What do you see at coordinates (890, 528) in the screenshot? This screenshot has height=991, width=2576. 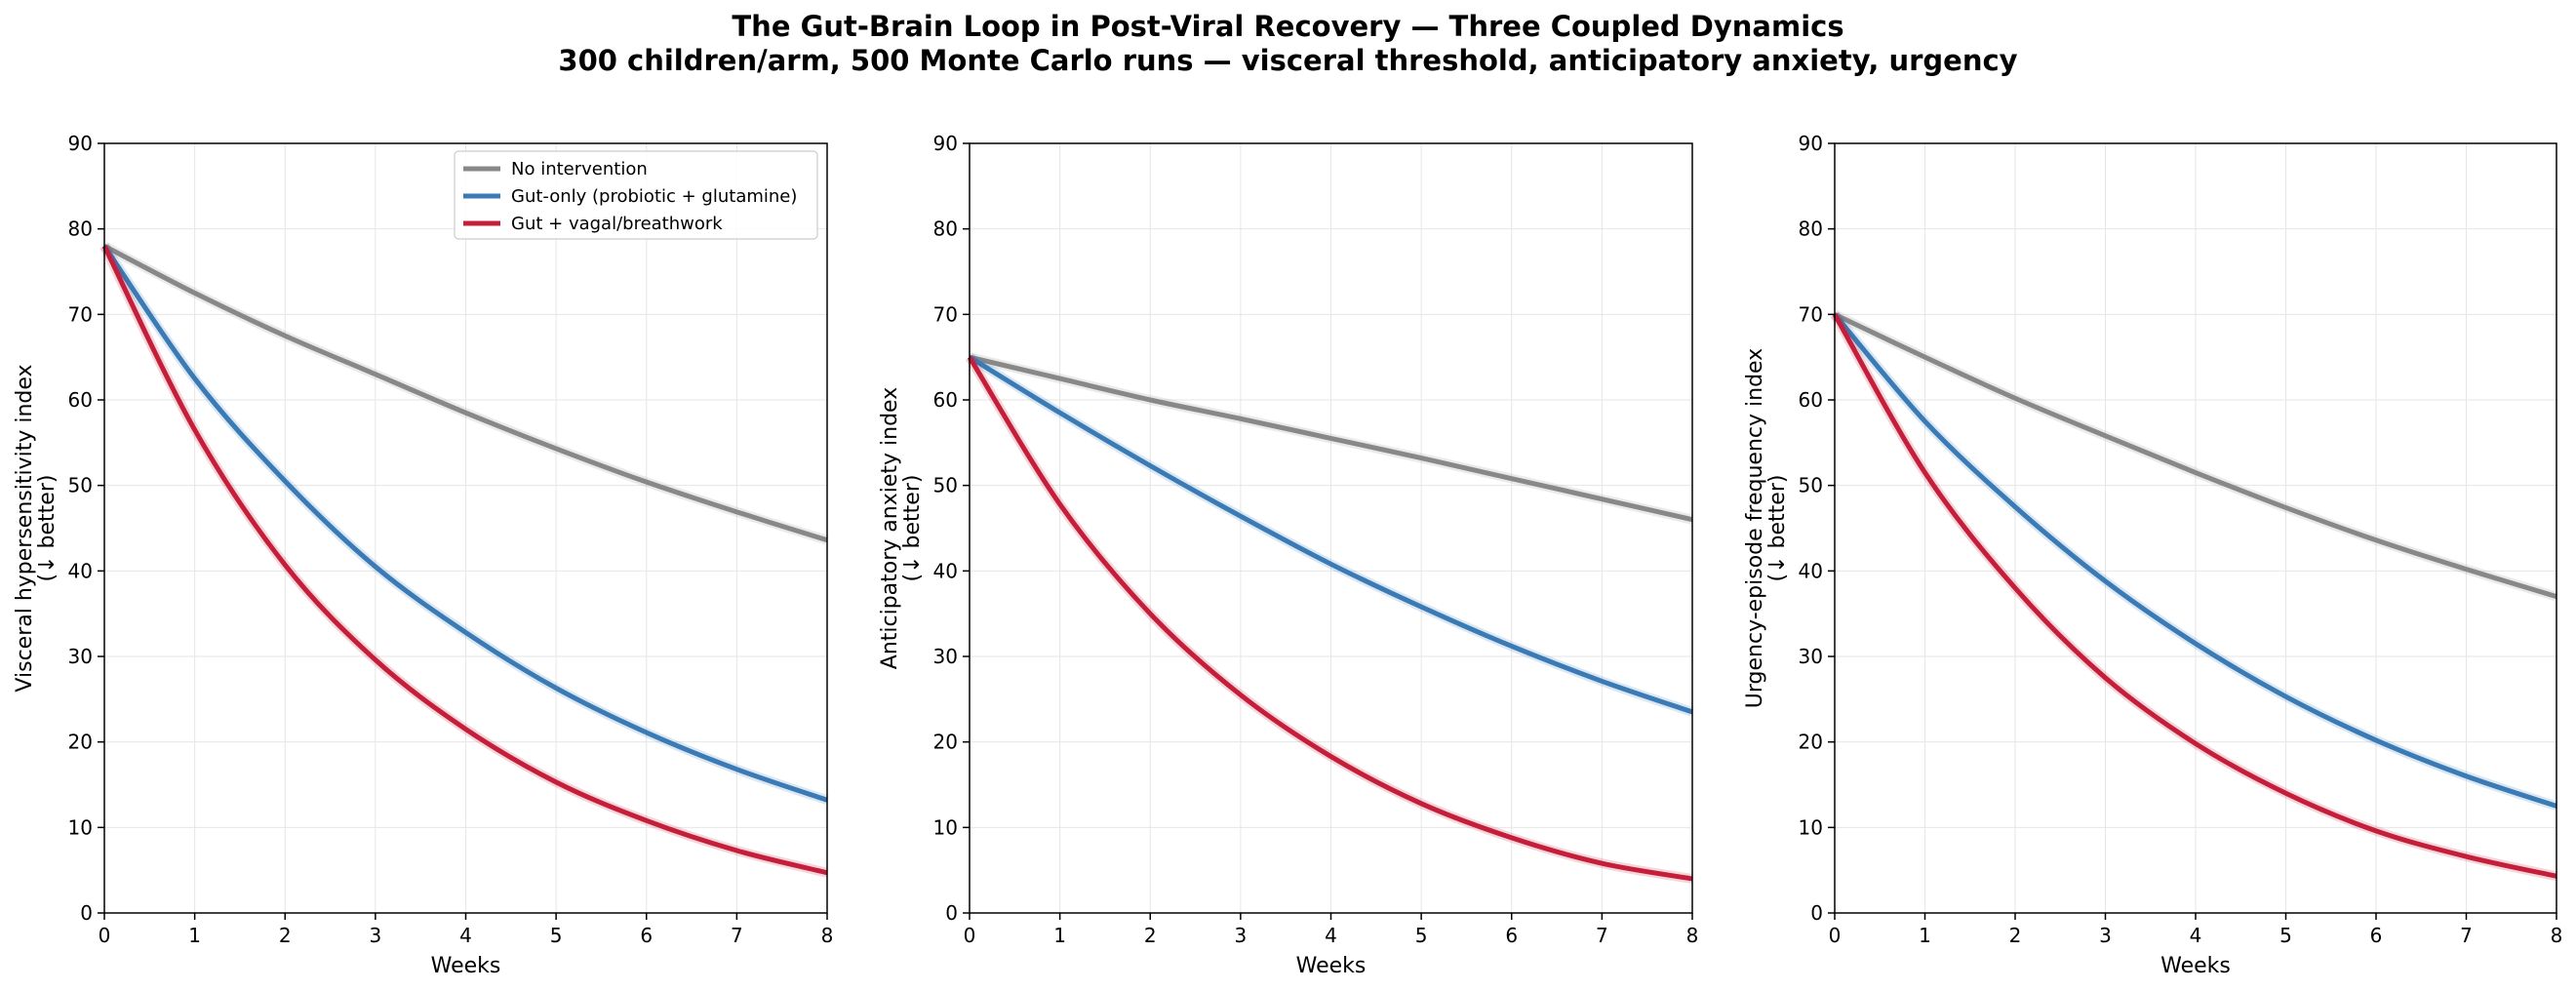 I see `y-axis-label: Anticipatory anxiety index` at bounding box center [890, 528].